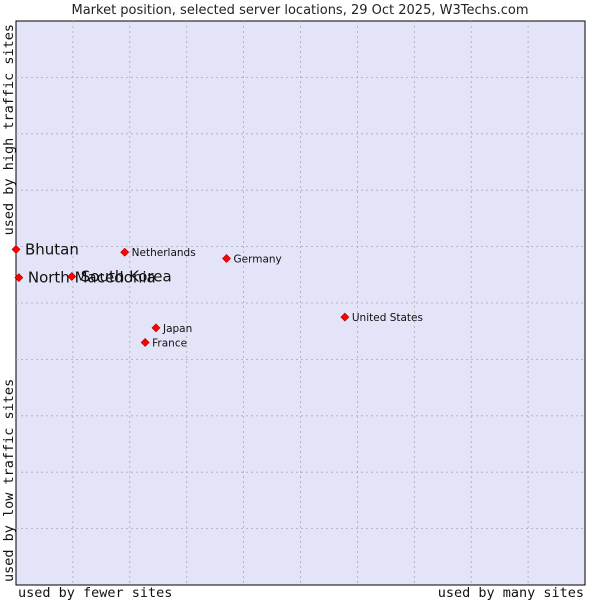  Describe the element at coordinates (177, 329) in the screenshot. I see `point-label-japan: Japan` at that location.